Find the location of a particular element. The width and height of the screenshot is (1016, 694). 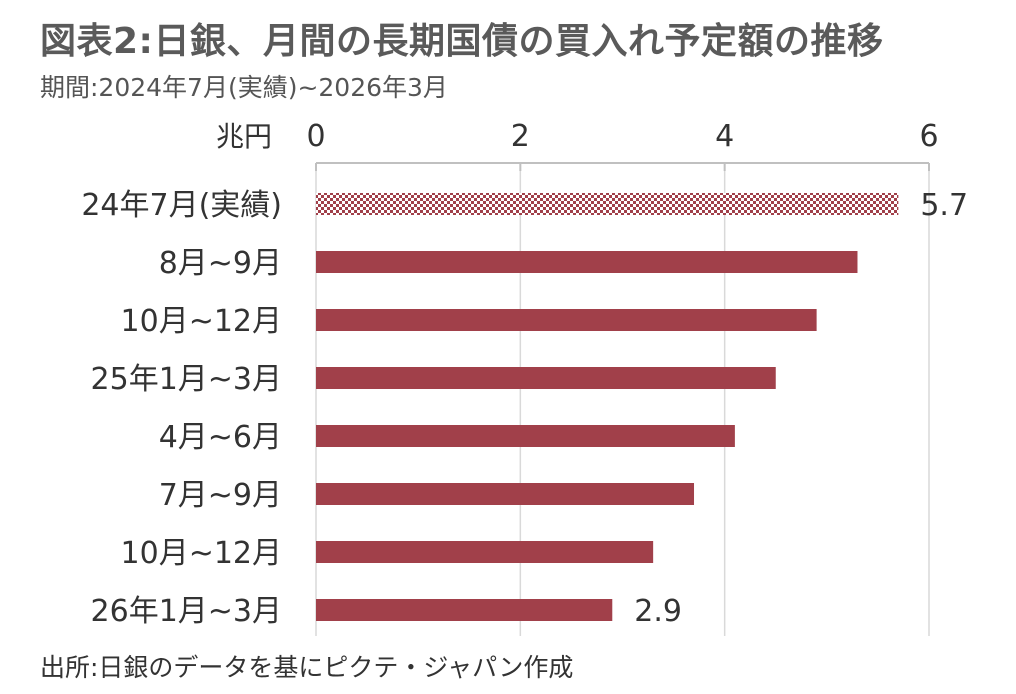

category-label: 4月~6月 is located at coordinates (220, 437).